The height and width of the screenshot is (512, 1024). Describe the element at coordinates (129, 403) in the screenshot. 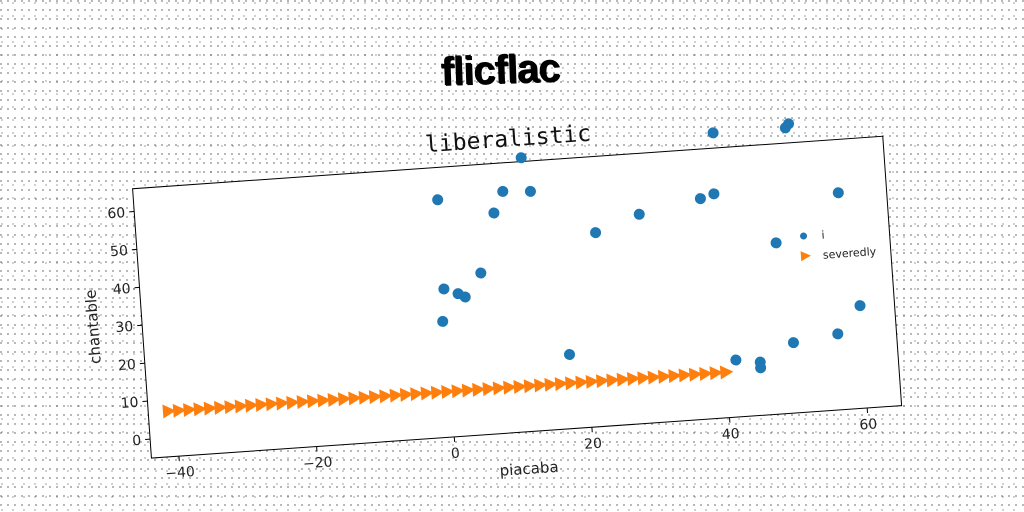

I see `y-tick-label: 10` at that location.